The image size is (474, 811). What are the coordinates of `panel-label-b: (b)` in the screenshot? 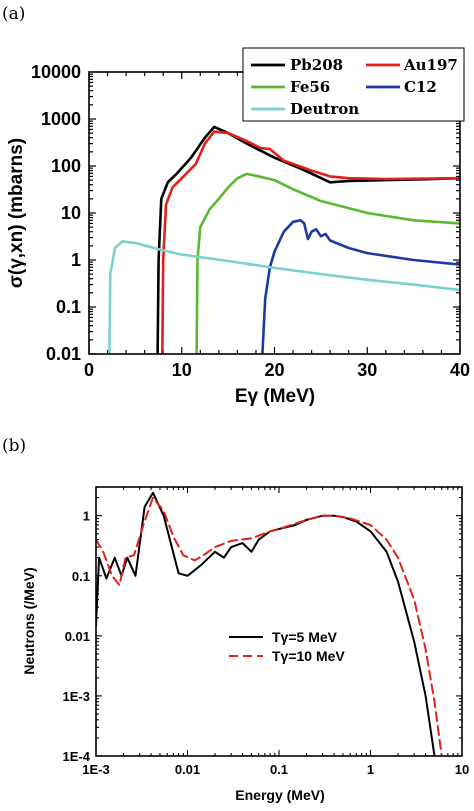 It's located at (14, 446).